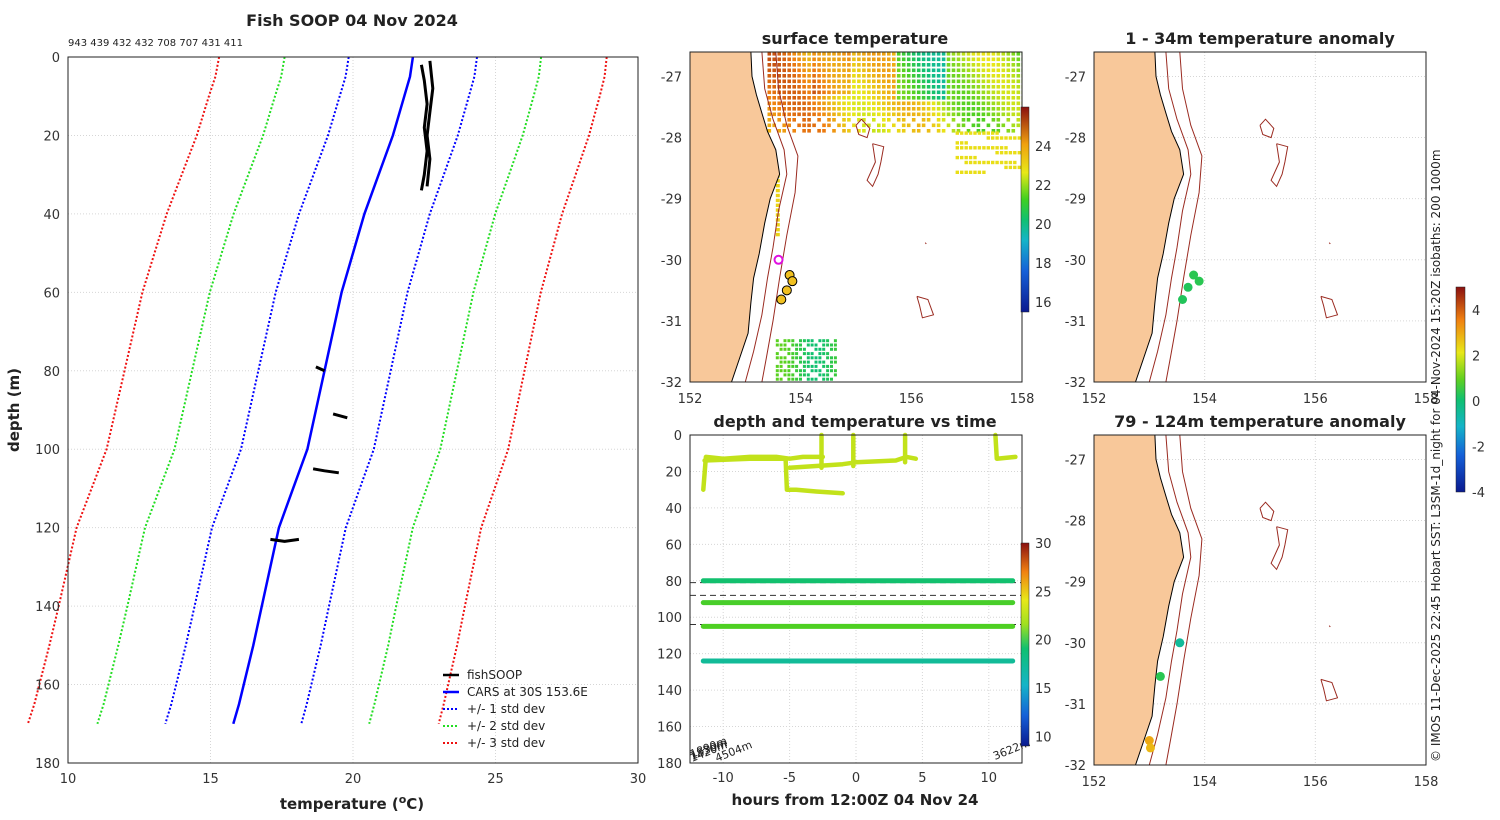  Describe the element at coordinates (789, 778) in the screenshot. I see `timeseries-xtick: -5` at that location.